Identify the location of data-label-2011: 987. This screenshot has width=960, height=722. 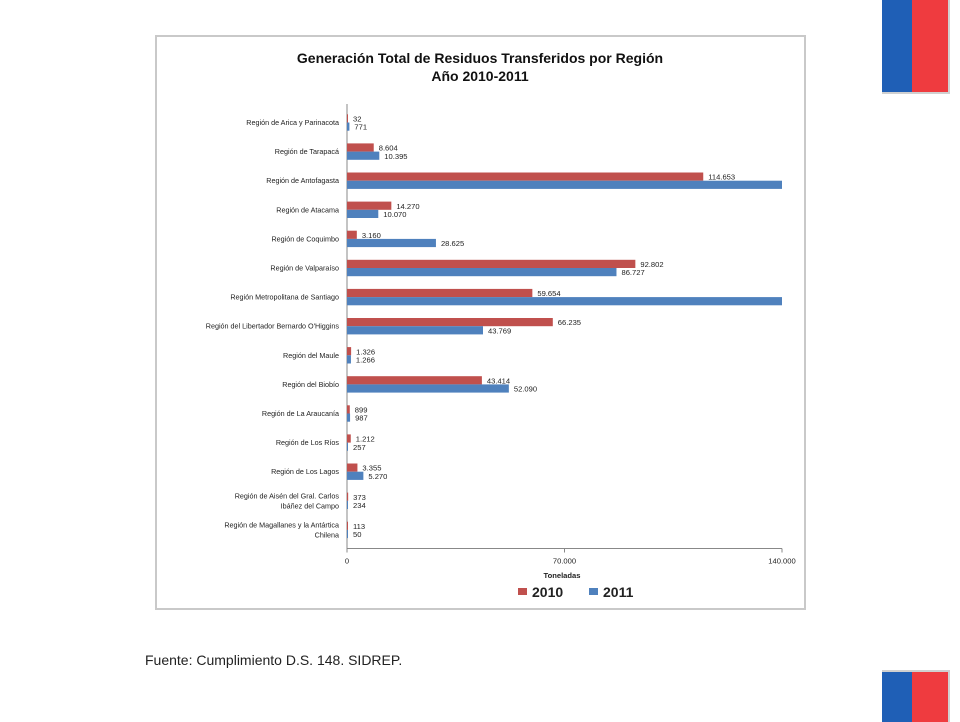
(361, 418).